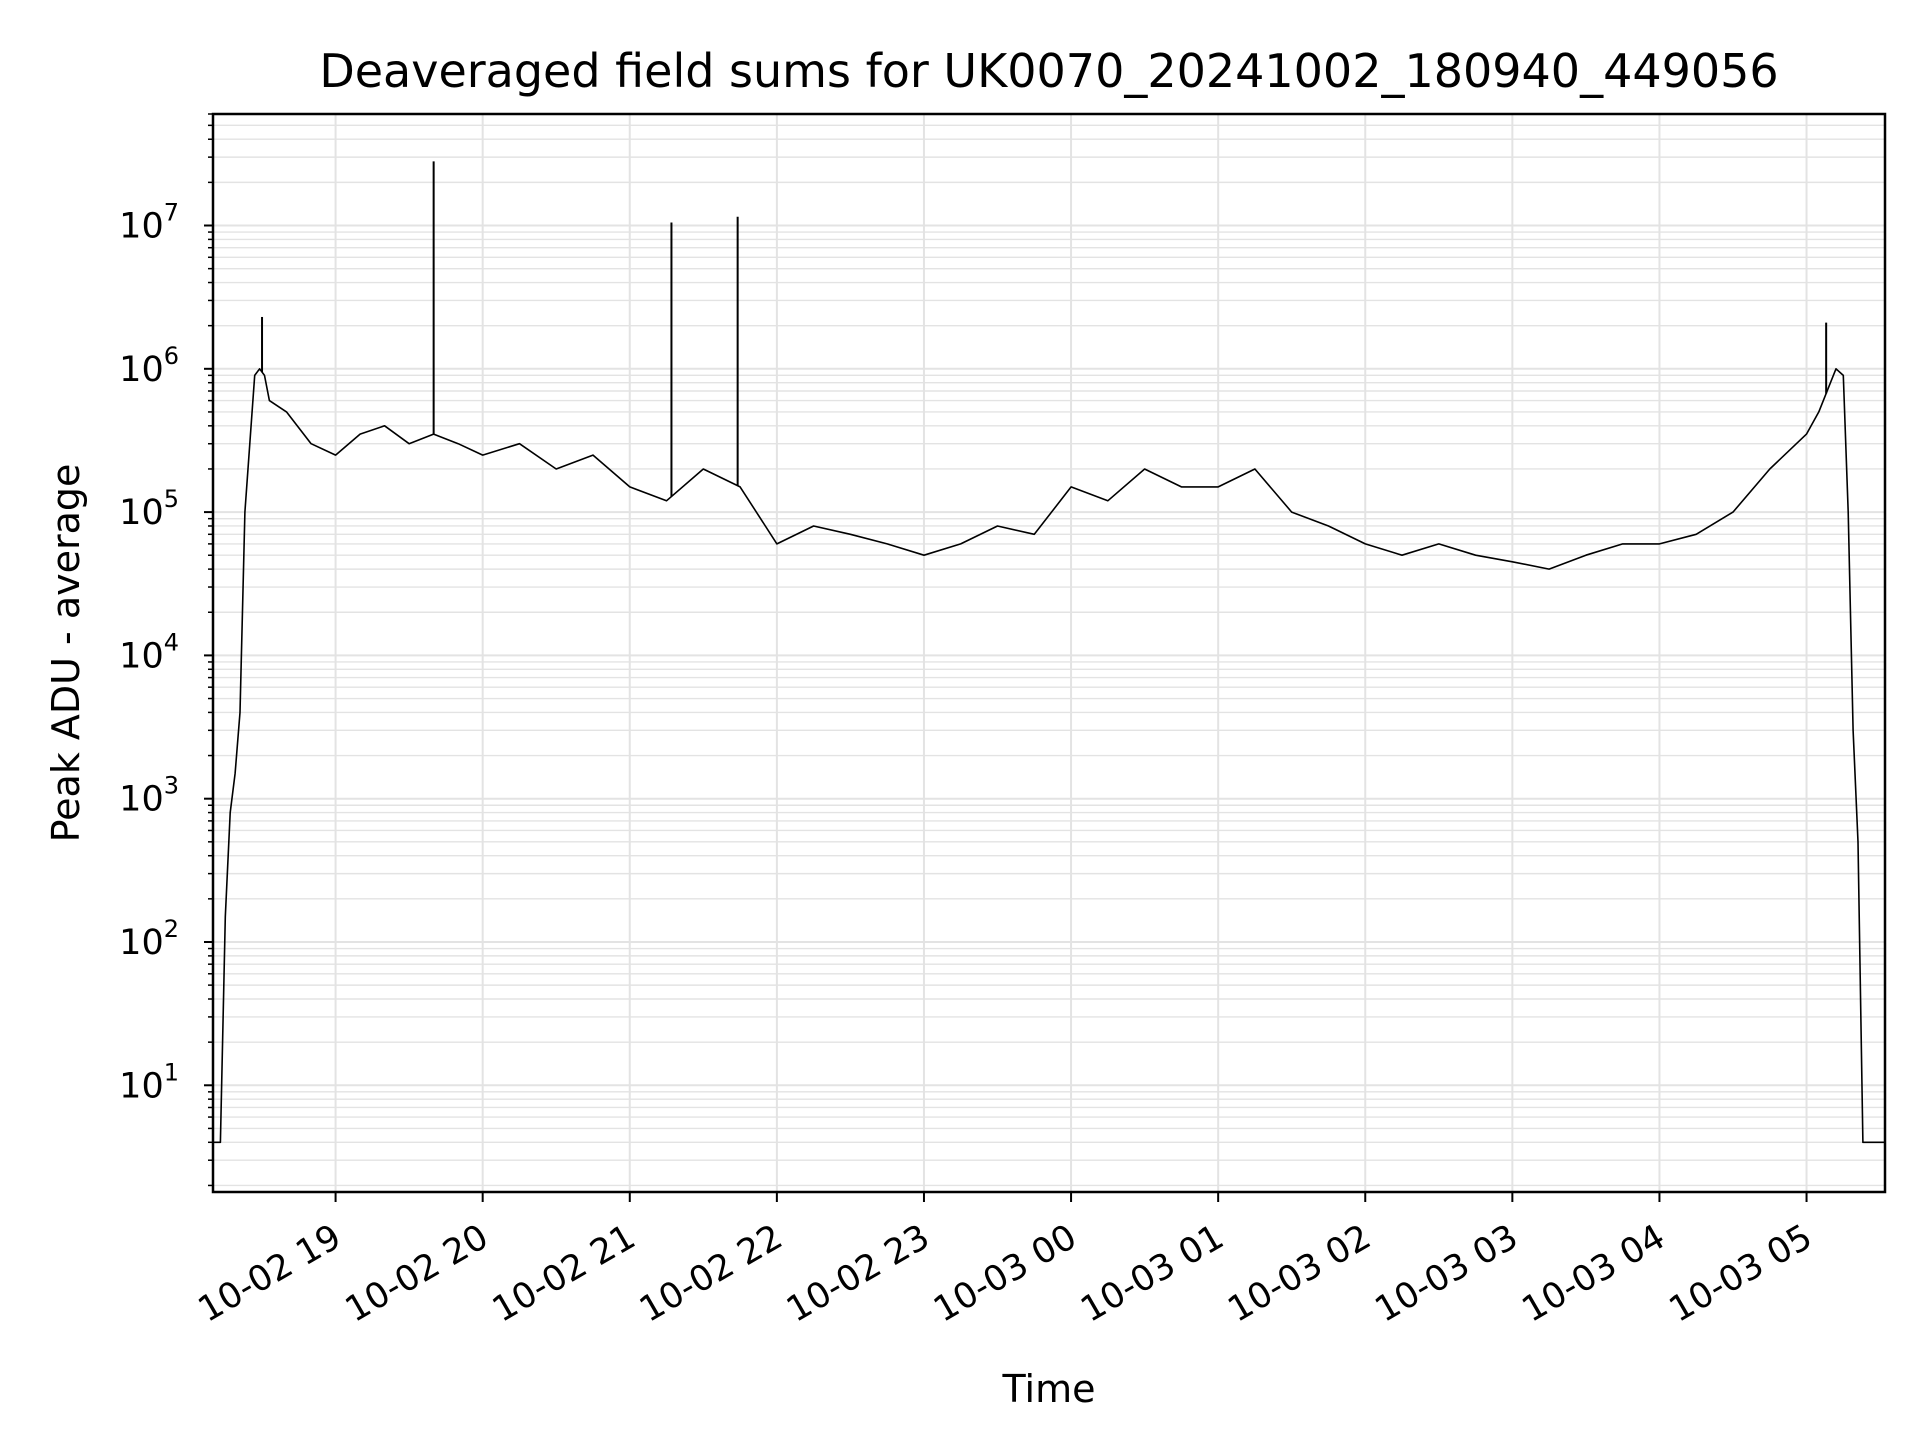 Image resolution: width=1920 pixels, height=1440 pixels. Describe the element at coordinates (171, 642) in the screenshot. I see `y-tick-exponent: 4` at that location.